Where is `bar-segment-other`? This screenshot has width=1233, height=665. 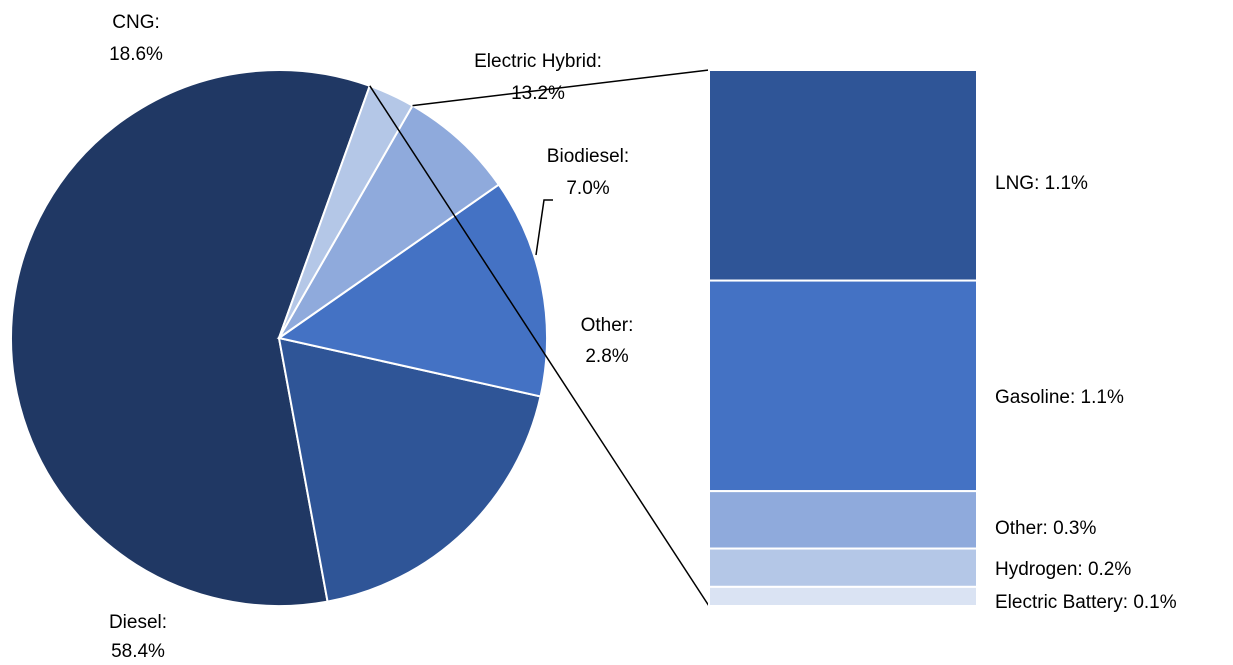 bar-segment-other is located at coordinates (843, 520).